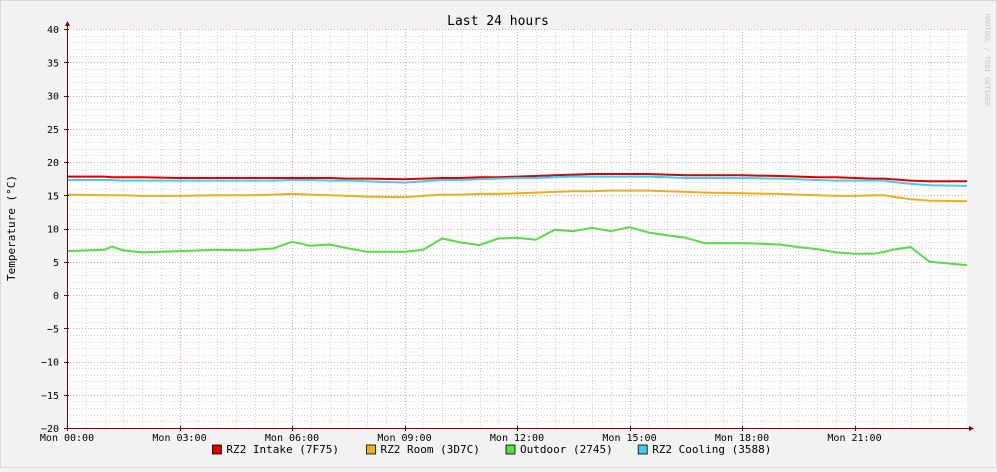  I want to click on legend-label-2: Outdoor (2745), so click(566, 449).